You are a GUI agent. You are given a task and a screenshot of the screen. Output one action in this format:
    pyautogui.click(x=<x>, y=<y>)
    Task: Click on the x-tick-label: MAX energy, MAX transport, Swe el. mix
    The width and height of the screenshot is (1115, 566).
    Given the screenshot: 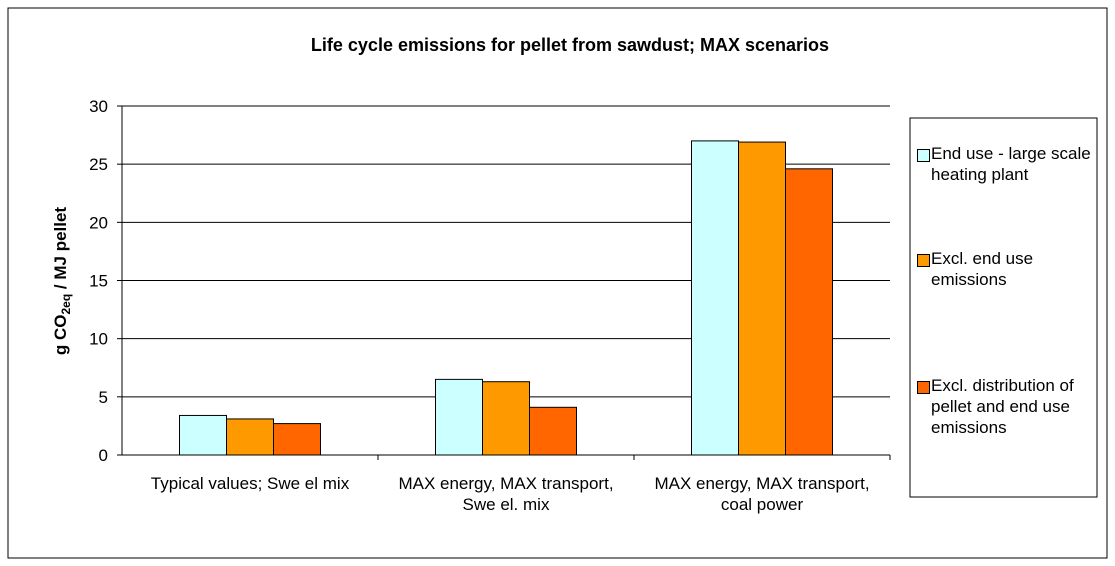 What is the action you would take?
    pyautogui.click(x=506, y=494)
    